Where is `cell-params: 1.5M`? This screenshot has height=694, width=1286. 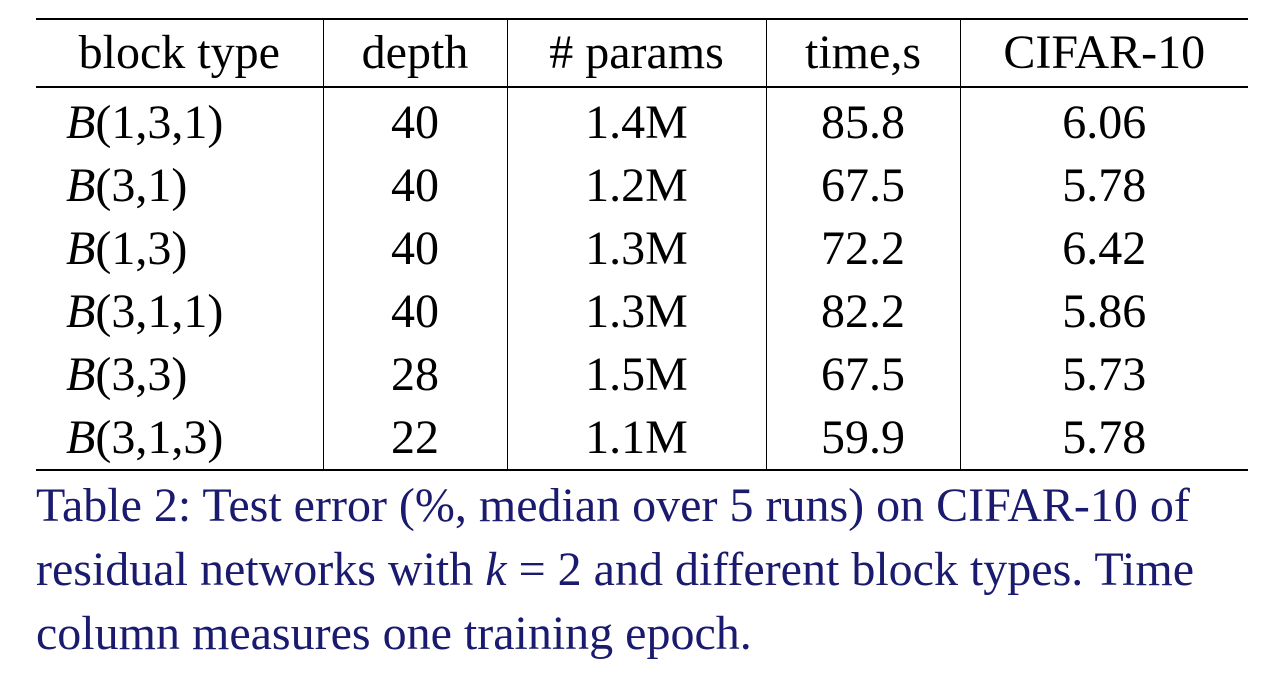 cell-params: 1.5M is located at coordinates (636, 374).